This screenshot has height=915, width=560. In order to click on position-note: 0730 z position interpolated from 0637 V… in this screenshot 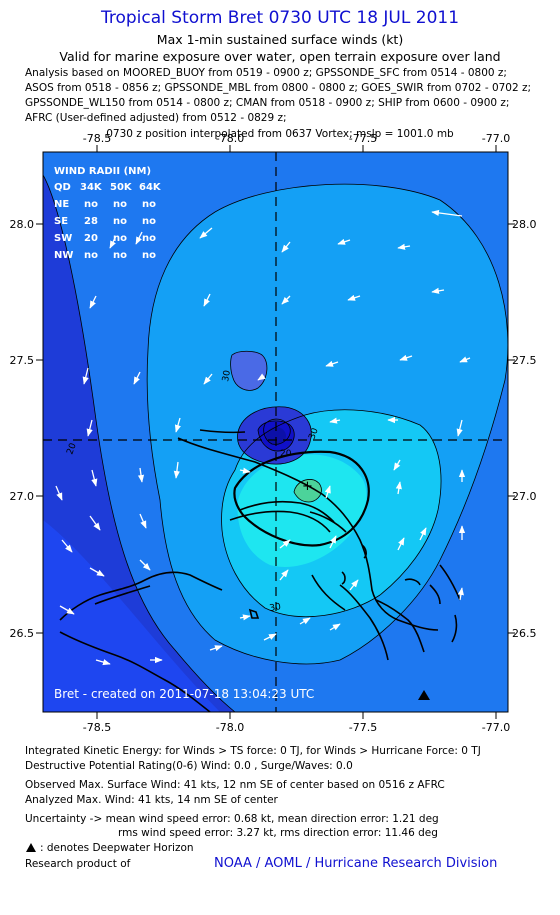, I will do `click(280, 134)`.